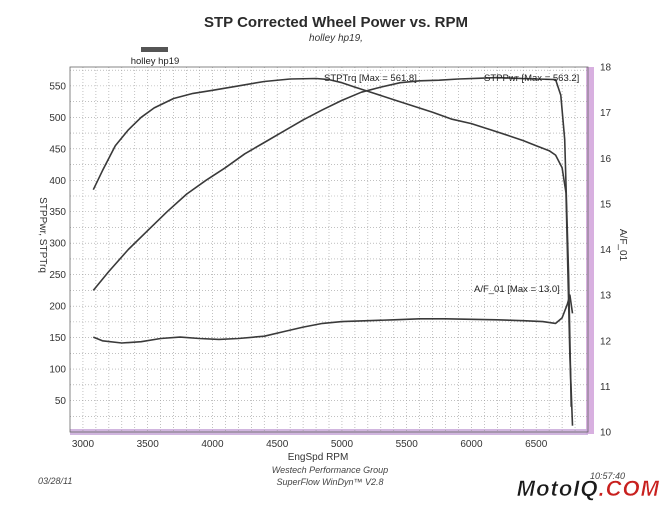  I want to click on y-right-tick-label: 15, so click(606, 204).